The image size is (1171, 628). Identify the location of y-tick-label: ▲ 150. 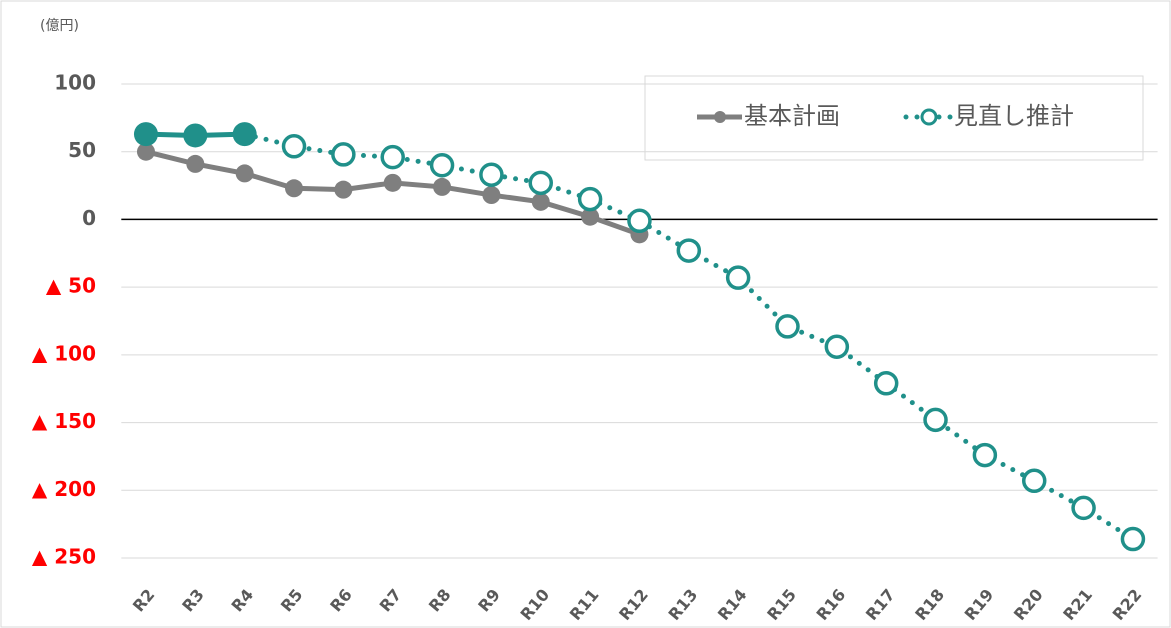
(64, 421).